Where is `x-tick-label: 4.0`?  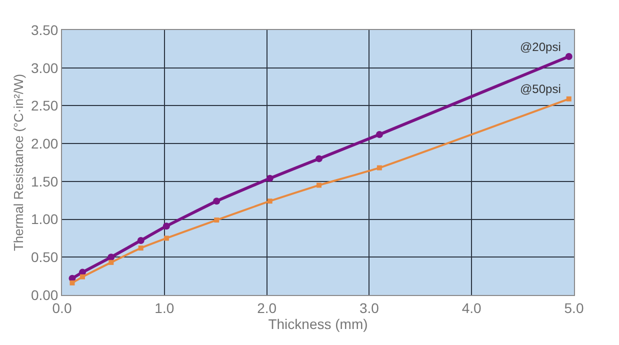
x-tick-label: 4.0 is located at coordinates (472, 308).